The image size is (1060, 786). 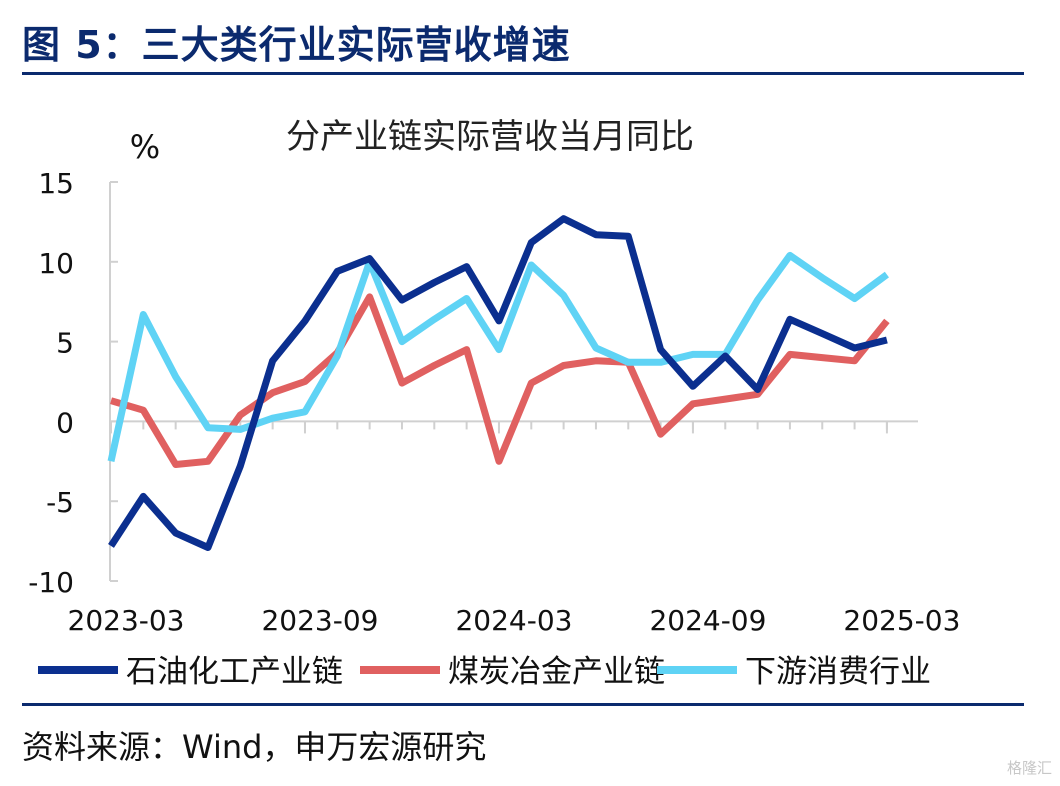 What do you see at coordinates (523, 704) in the screenshot?
I see `source-divider` at bounding box center [523, 704].